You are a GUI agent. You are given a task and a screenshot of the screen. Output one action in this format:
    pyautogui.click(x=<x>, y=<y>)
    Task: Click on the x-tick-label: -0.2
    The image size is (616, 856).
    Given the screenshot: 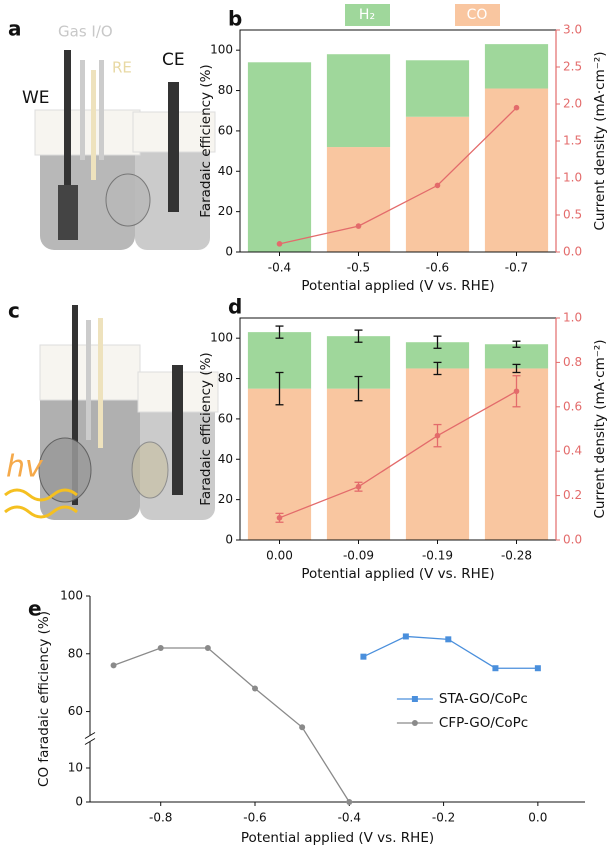 What is the action you would take?
    pyautogui.click(x=443, y=818)
    